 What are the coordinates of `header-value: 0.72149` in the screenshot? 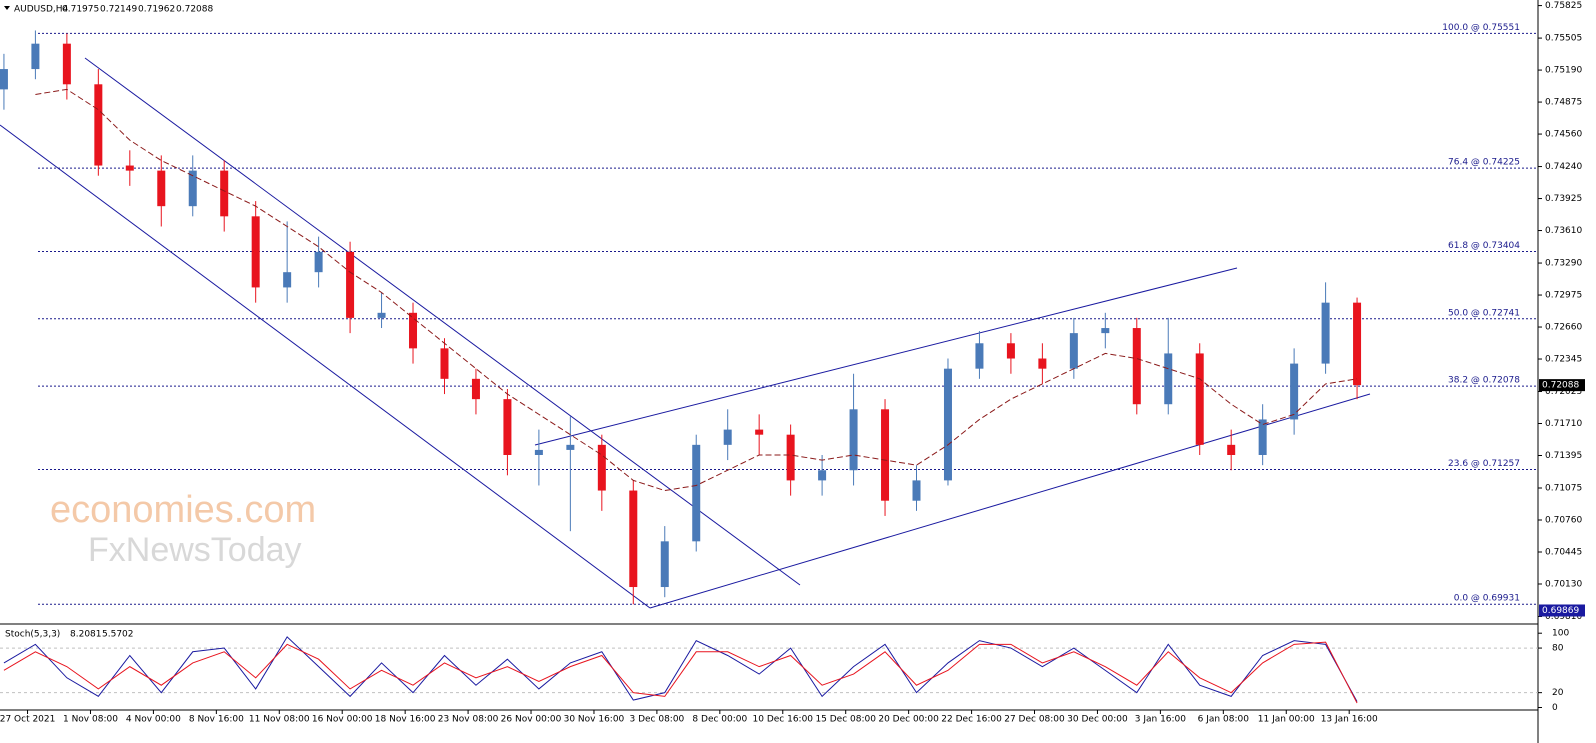 It's located at (118, 10).